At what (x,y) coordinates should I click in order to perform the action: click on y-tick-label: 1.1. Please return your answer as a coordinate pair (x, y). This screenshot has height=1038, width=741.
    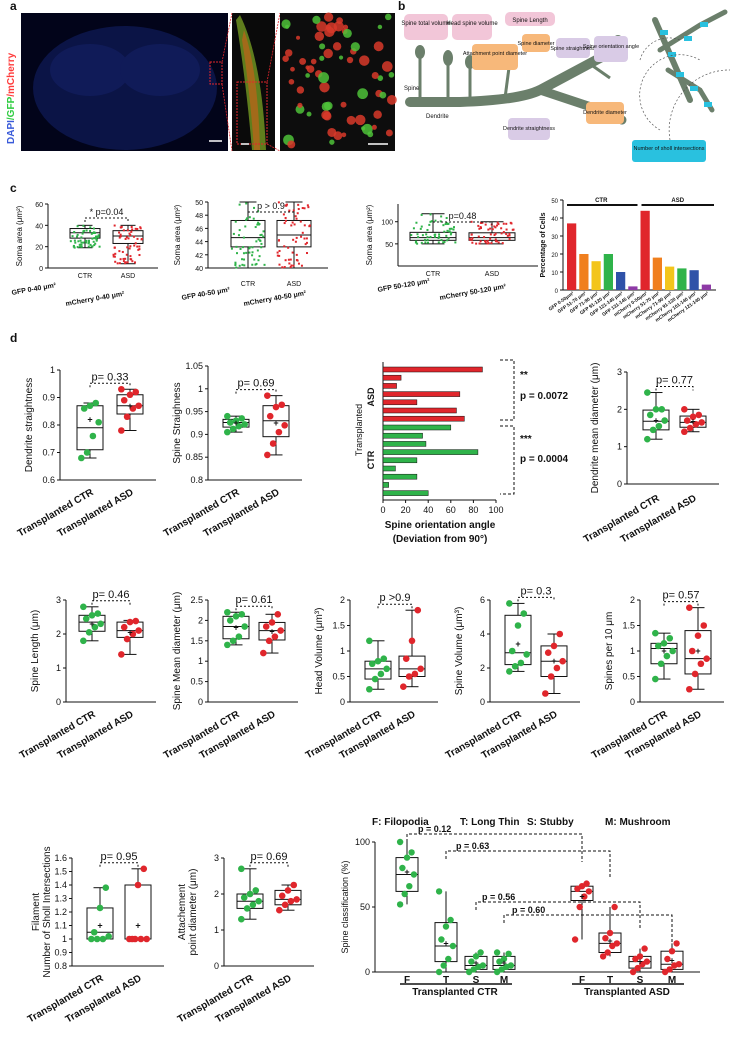
    Looking at the image, I should click on (60, 926).